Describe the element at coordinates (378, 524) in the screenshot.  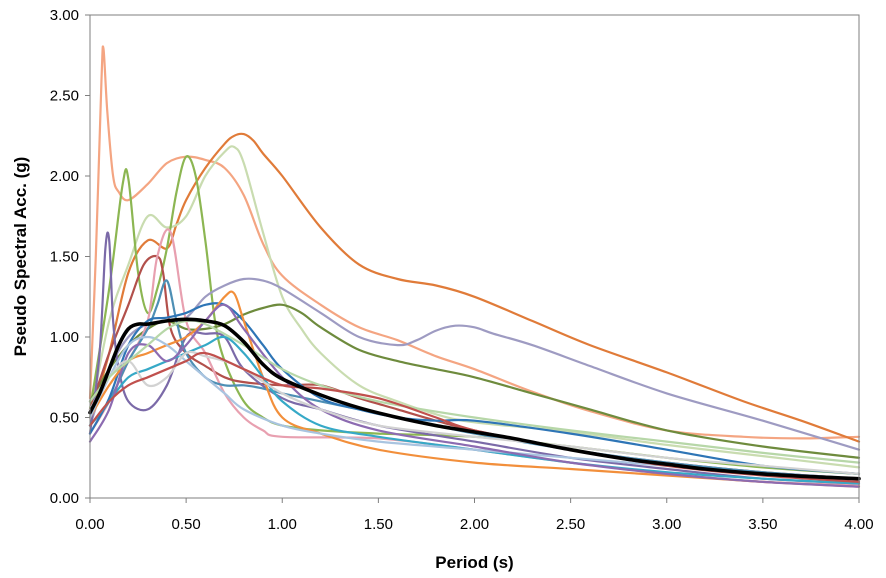
I see `x-tick-label: 1.50` at that location.